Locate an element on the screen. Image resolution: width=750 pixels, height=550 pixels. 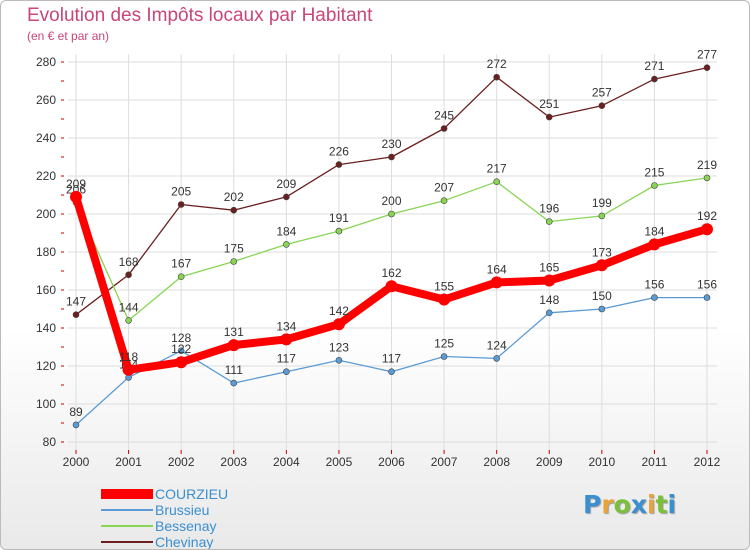
data-label-brussieu-2002: 128 is located at coordinates (181, 338).